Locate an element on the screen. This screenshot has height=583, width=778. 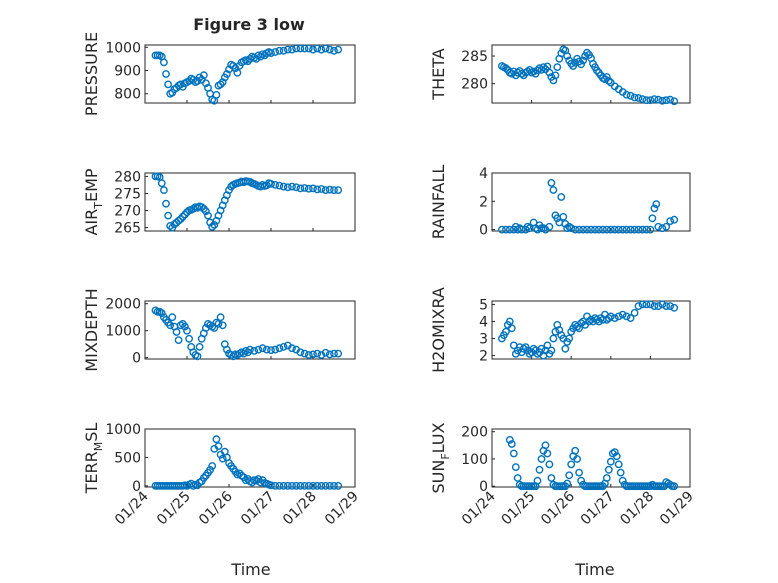
y-tick-label: 900 is located at coordinates (127, 72).